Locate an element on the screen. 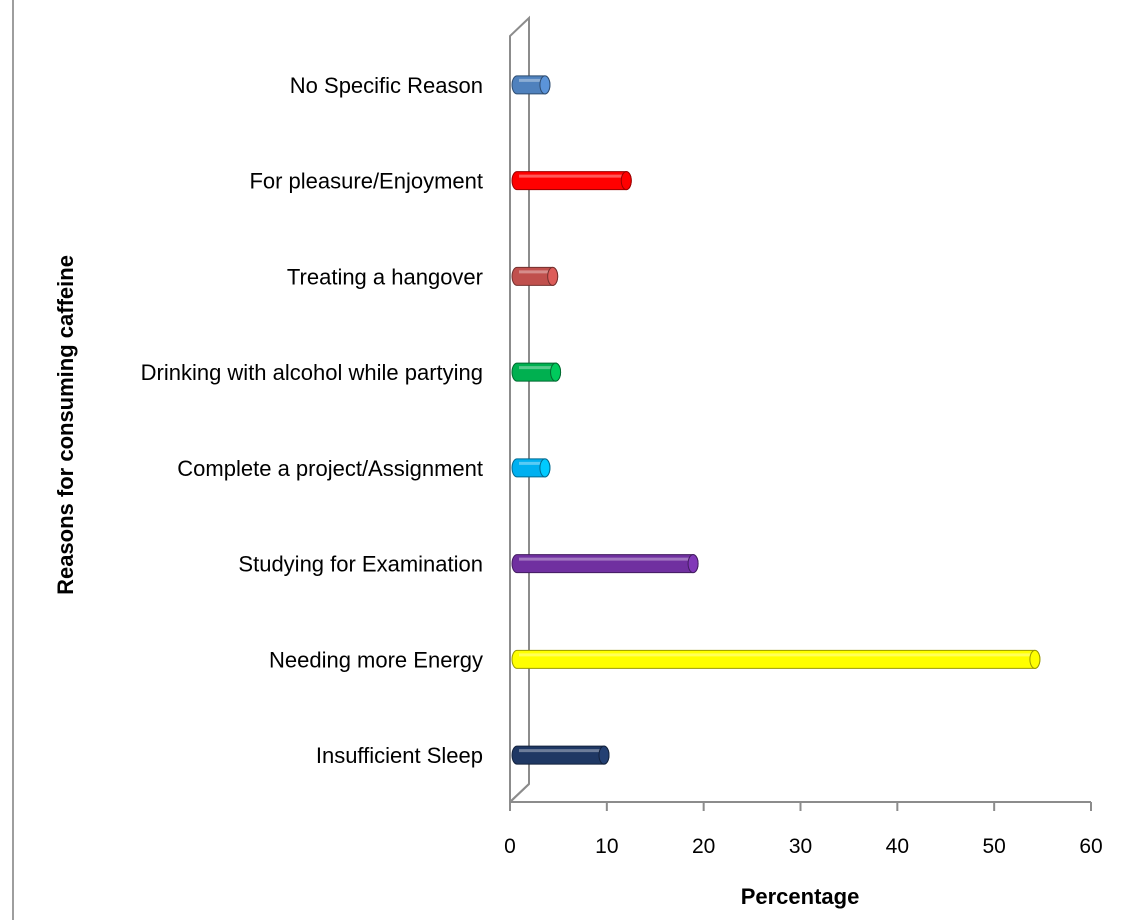 The width and height of the screenshot is (1146, 920). category-label: Drinking with alcohol while partying is located at coordinates (312, 372).